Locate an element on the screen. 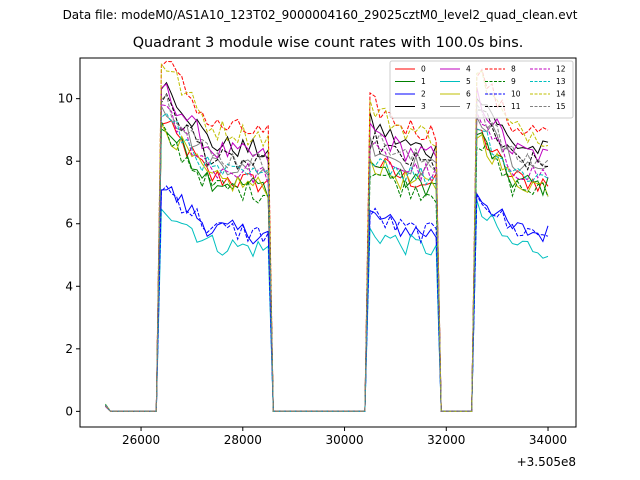 Image resolution: width=640 pixels, height=480 pixels. legend-label-15: 15 is located at coordinates (561, 106).